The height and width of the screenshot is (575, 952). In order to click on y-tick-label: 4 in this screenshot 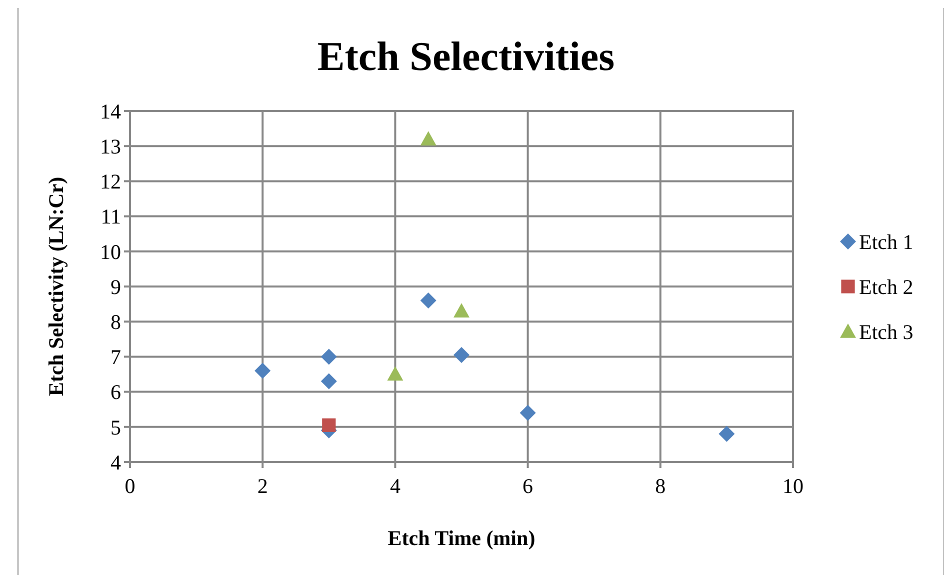, I will do `click(116, 462)`.